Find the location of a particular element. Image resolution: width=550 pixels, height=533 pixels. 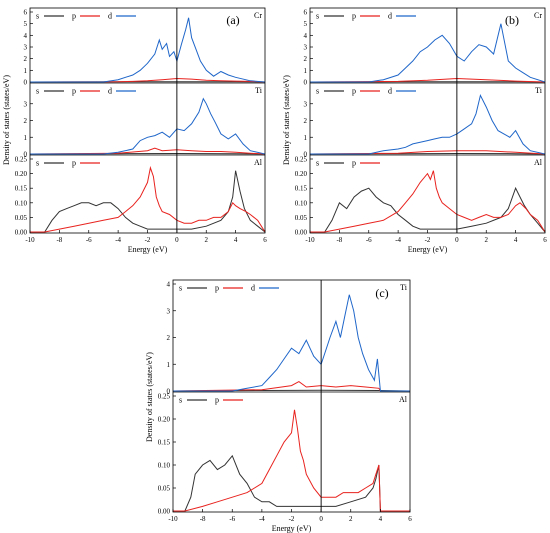

x-axis-label: Energy (eV) is located at coordinates (428, 249).